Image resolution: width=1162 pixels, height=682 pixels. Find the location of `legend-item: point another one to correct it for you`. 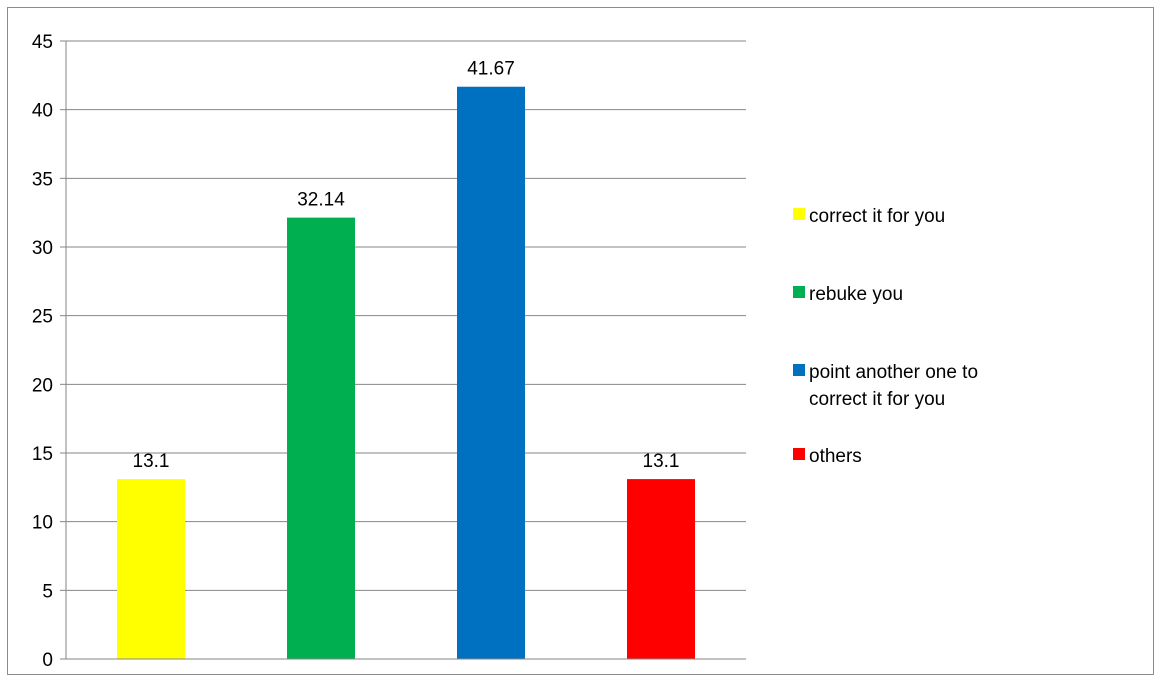

legend-item: point another one to correct it for you is located at coordinates (903, 386).